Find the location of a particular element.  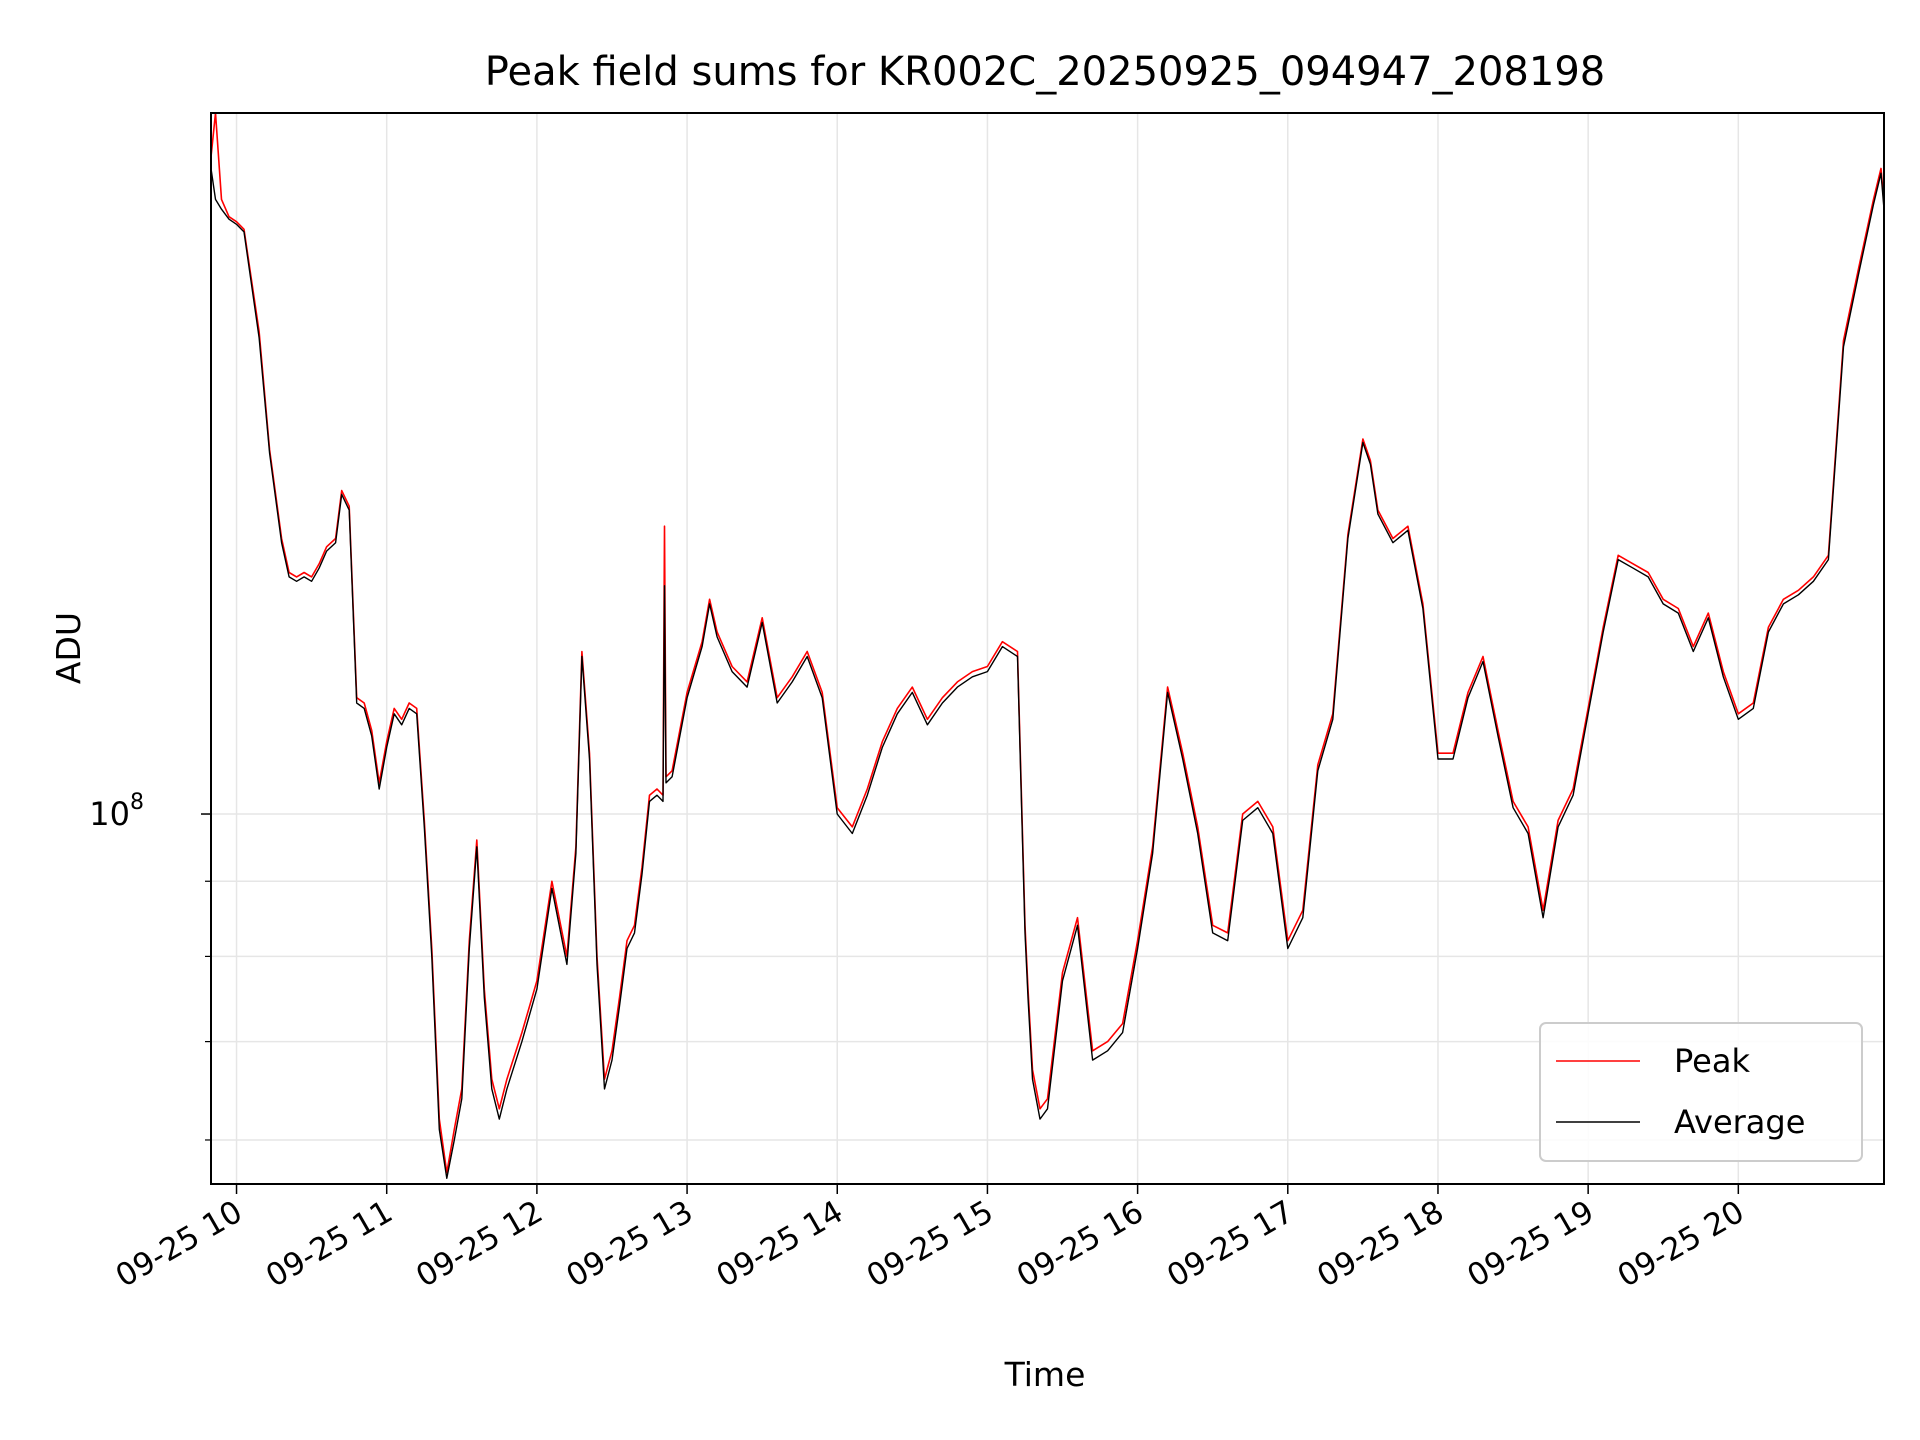

y-tick-exponent: 8 is located at coordinates (137, 802).